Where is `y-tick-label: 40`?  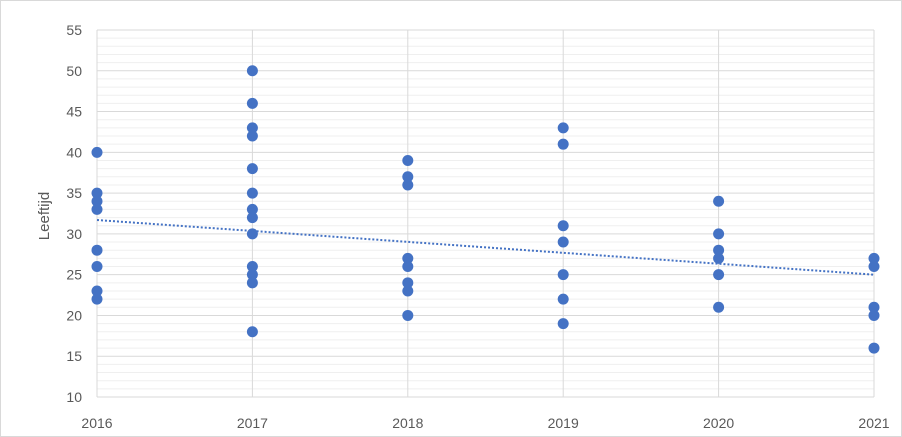 y-tick-label: 40 is located at coordinates (74, 152).